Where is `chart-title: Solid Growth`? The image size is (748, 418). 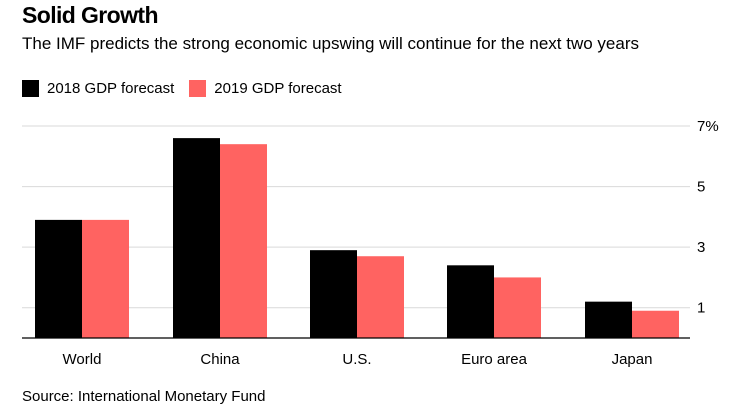 chart-title: Solid Growth is located at coordinates (90, 15).